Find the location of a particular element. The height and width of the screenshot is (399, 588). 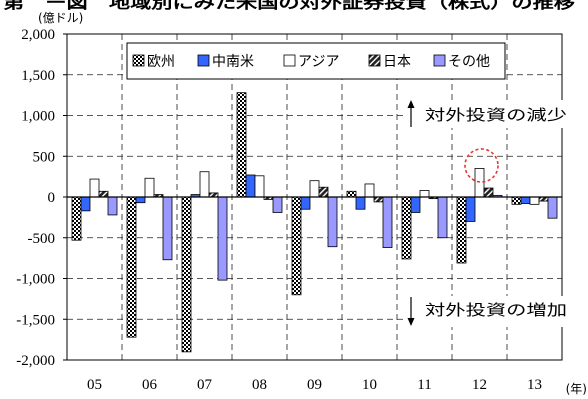

legend: 欧州 中南米 アジア 日本 その他 is located at coordinates (316, 61).